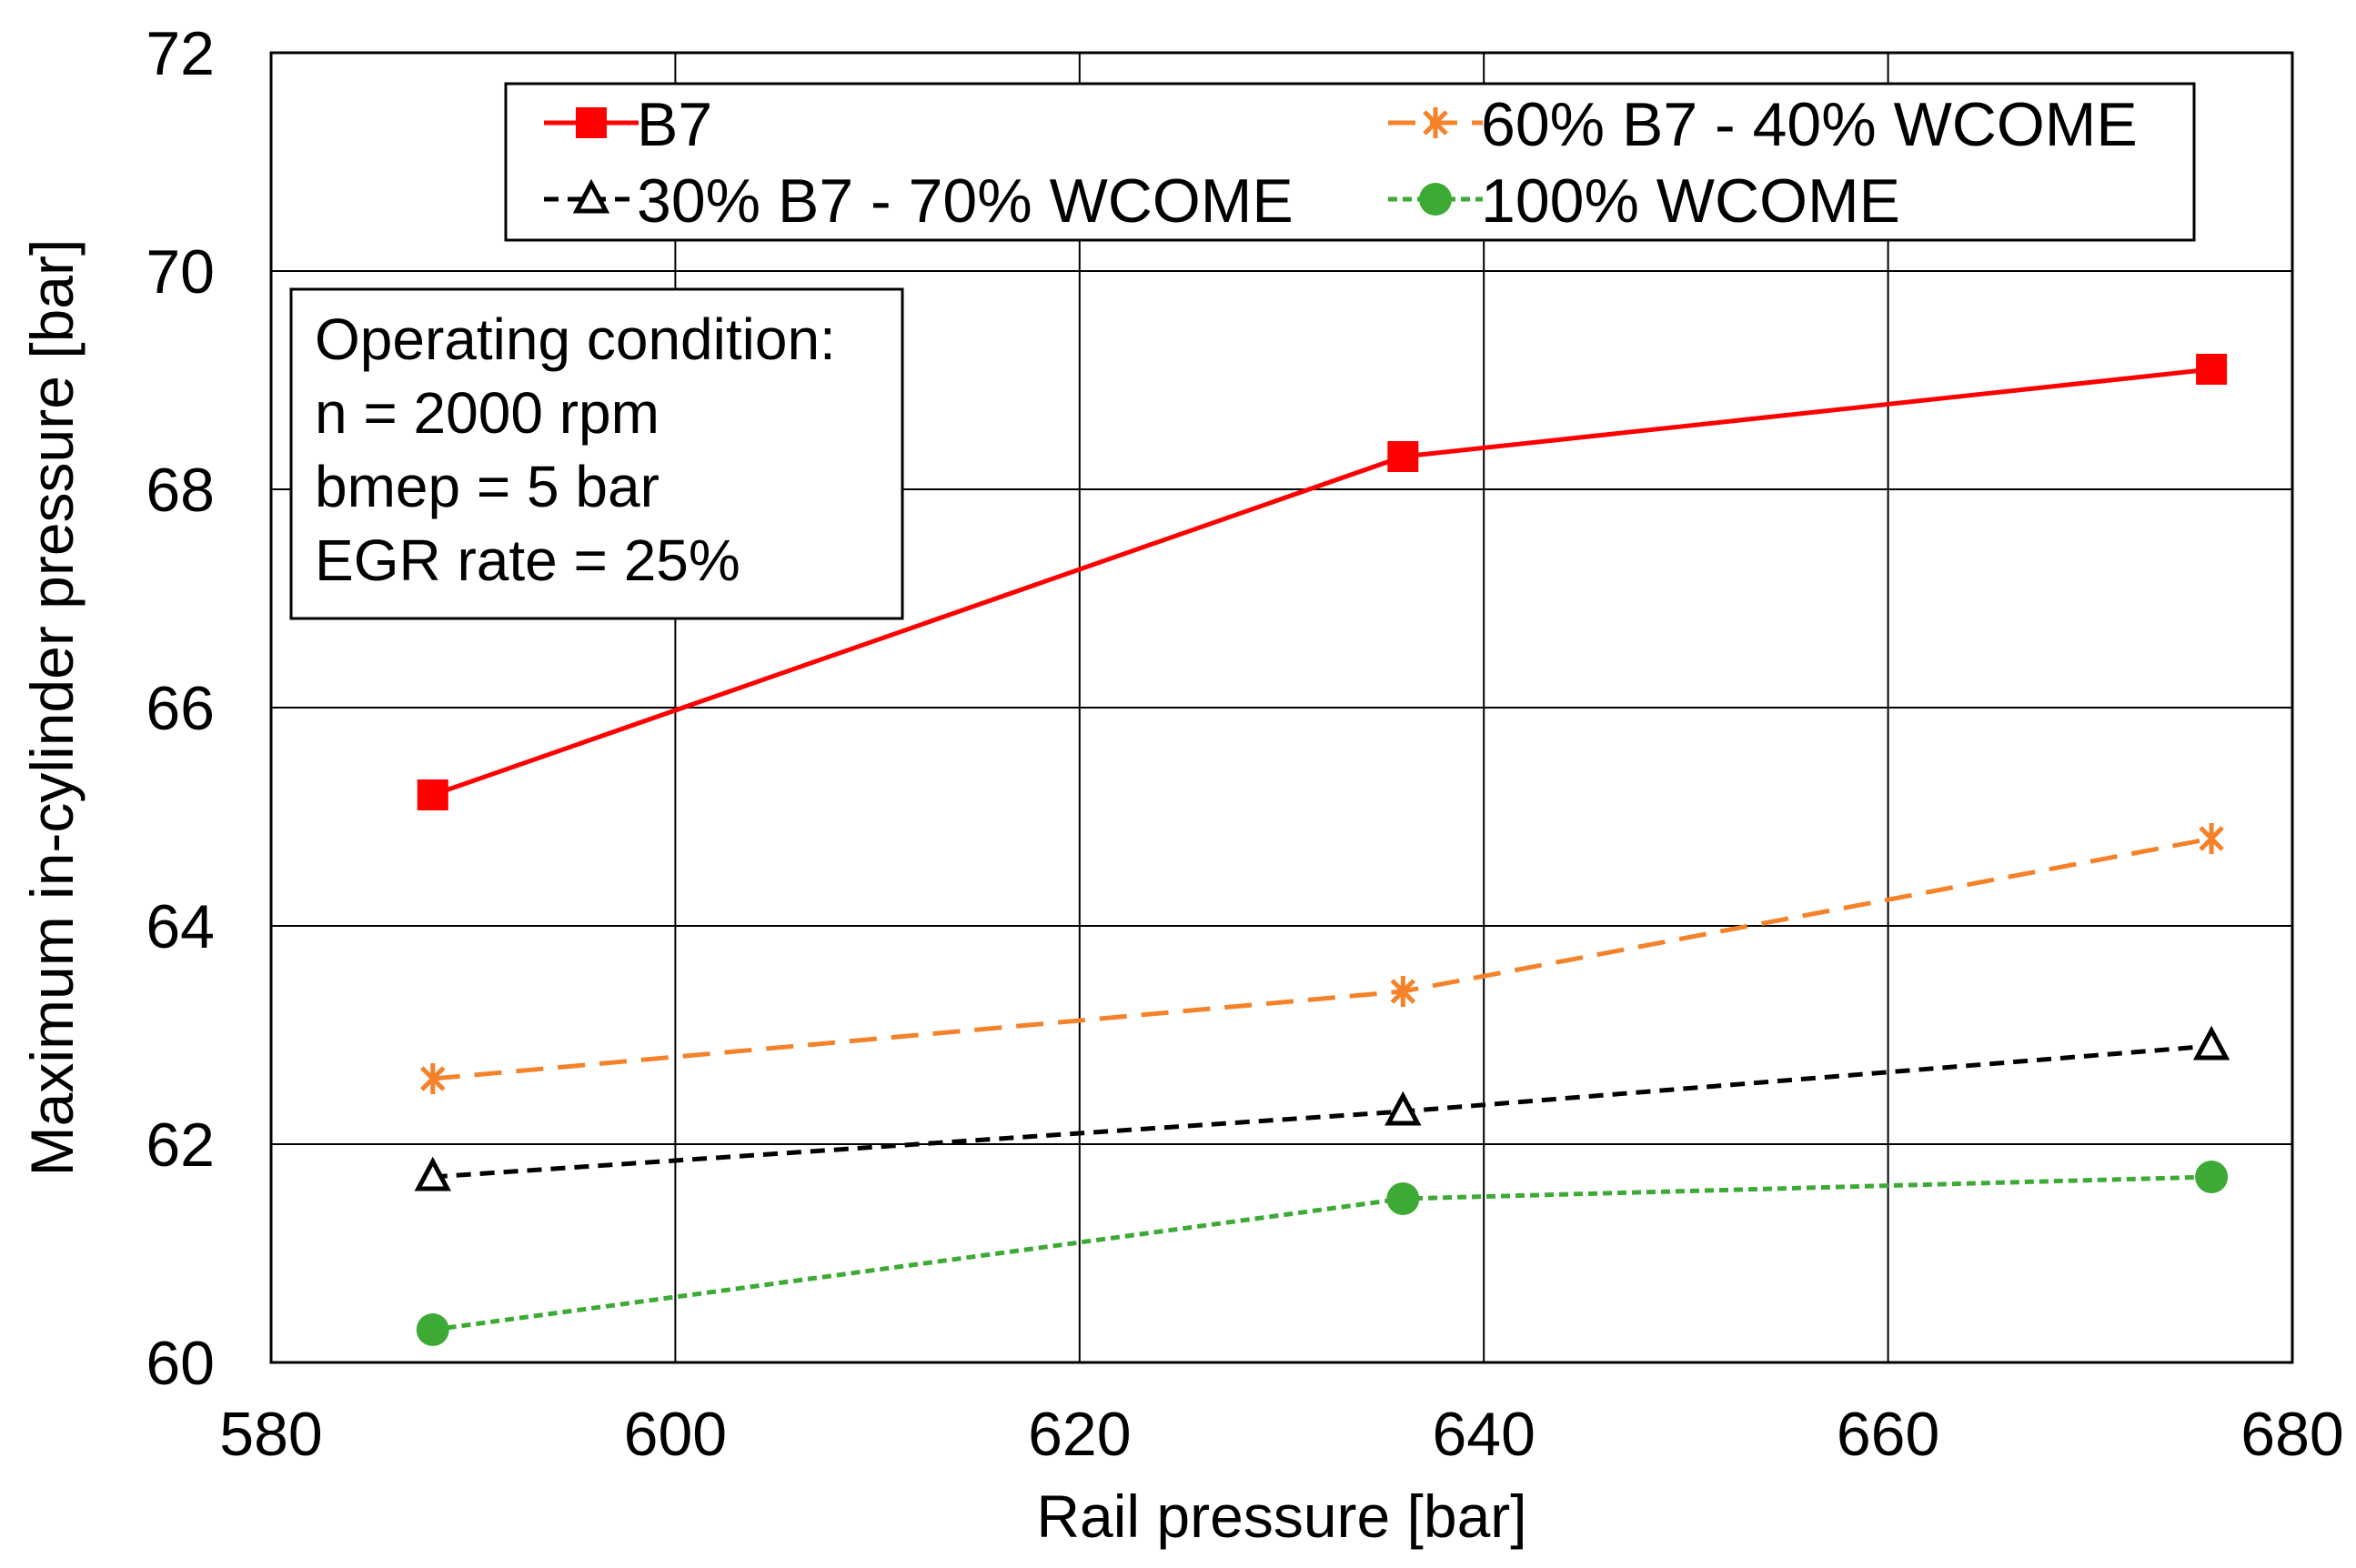  Describe the element at coordinates (527, 560) in the screenshot. I see `annotation-line-4: EGR rate = 25%` at that location.